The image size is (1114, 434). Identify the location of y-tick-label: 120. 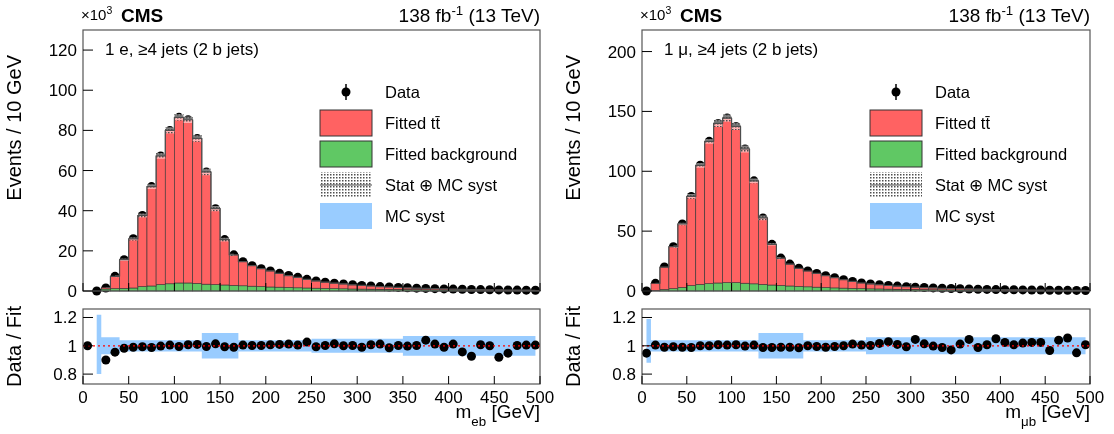
(62, 51).